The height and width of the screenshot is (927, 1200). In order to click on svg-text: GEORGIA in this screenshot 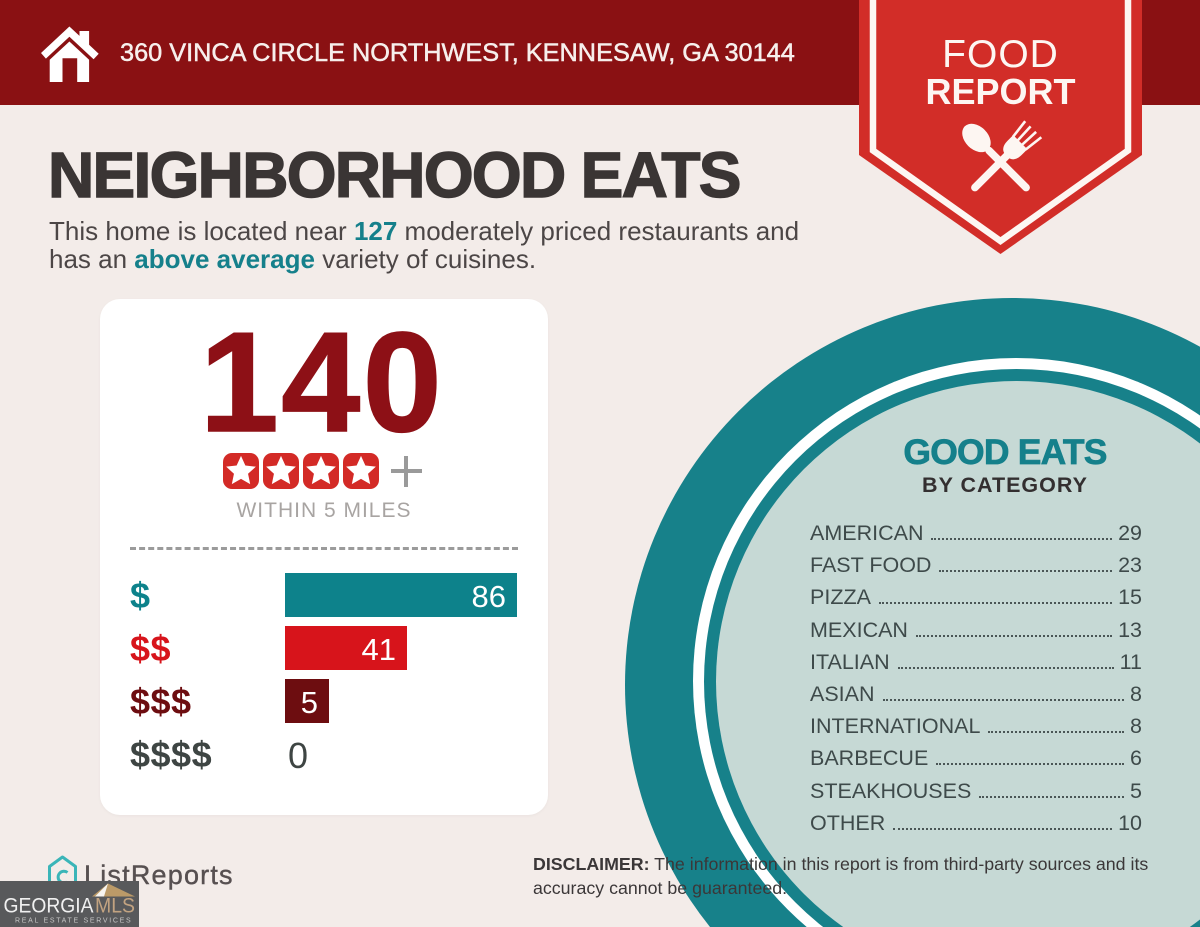, I will do `click(49, 906)`.